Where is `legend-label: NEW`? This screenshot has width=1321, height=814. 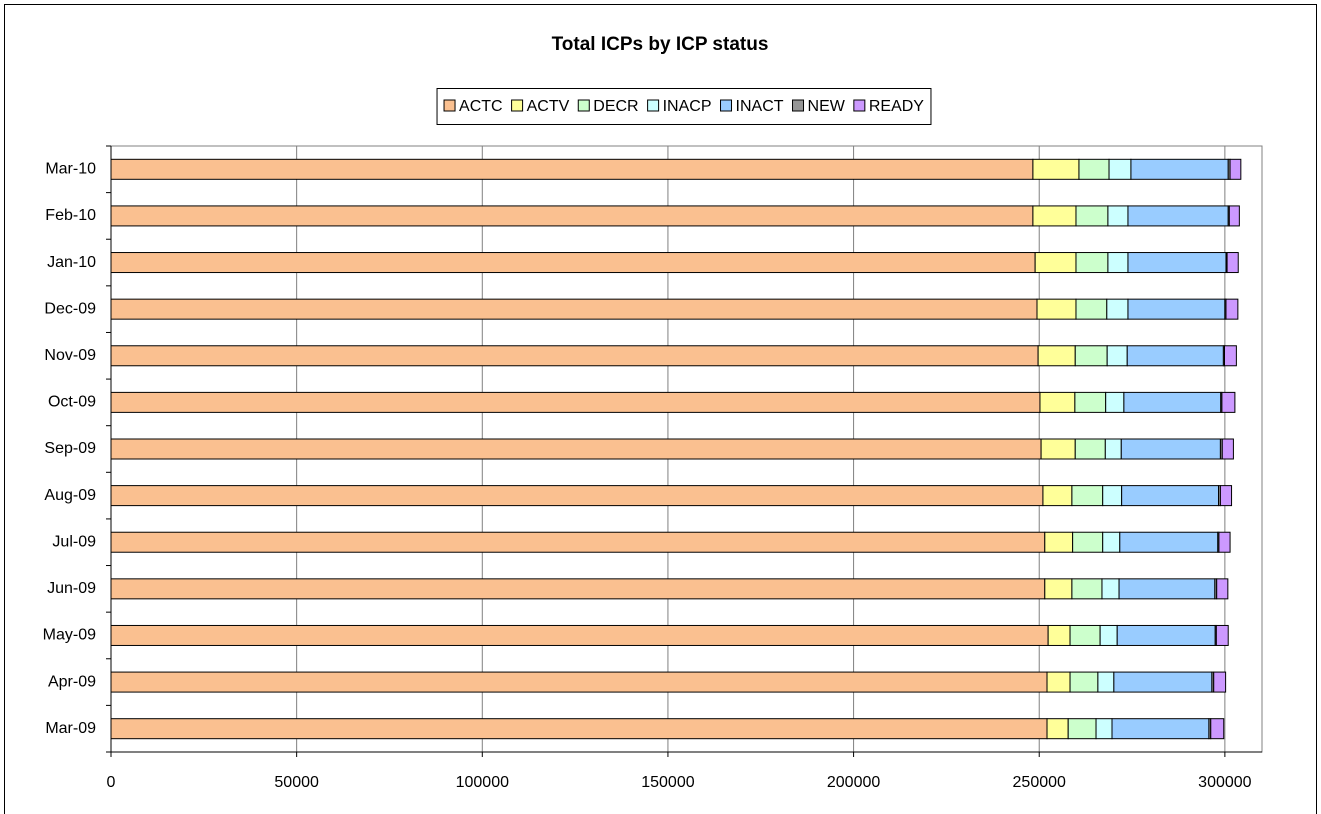
legend-label: NEW is located at coordinates (827, 106).